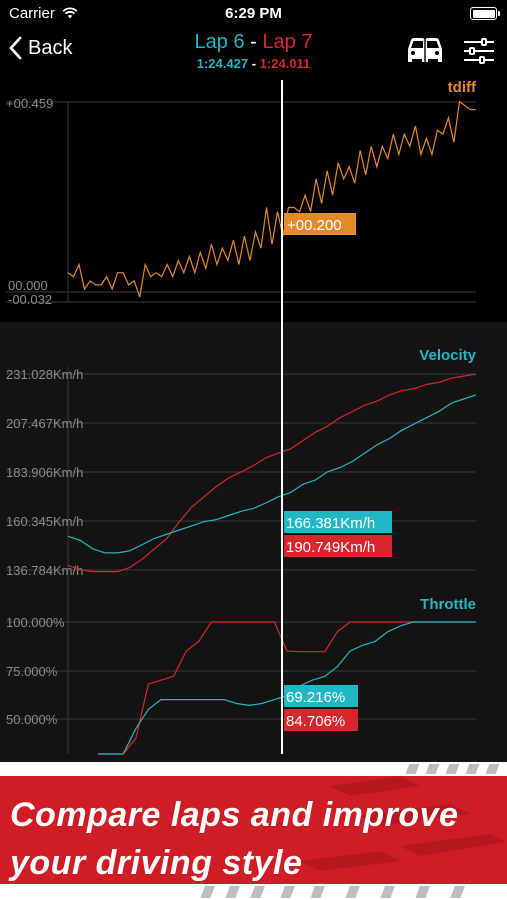  I want to click on nav-bar: Back Lap 6 - Lap 7 1:24.427 - 1:24.011, so click(253, 54).